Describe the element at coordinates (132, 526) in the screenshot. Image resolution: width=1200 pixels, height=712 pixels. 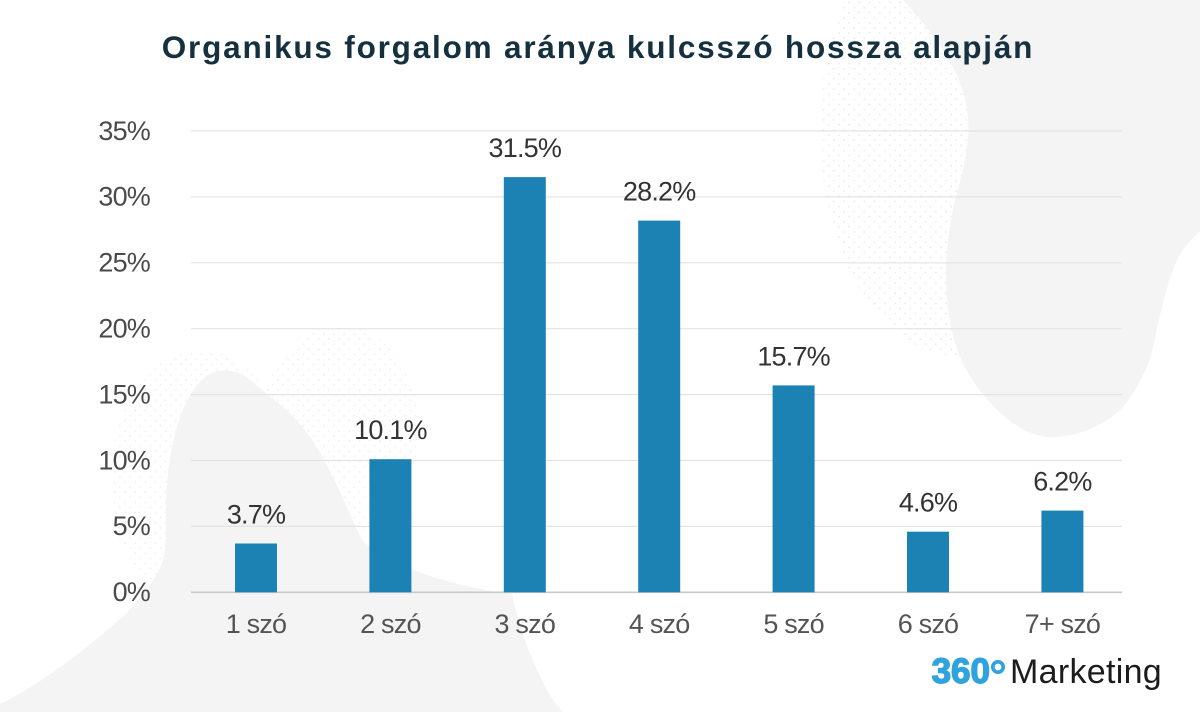
I see `svg-text: 5%` at that location.